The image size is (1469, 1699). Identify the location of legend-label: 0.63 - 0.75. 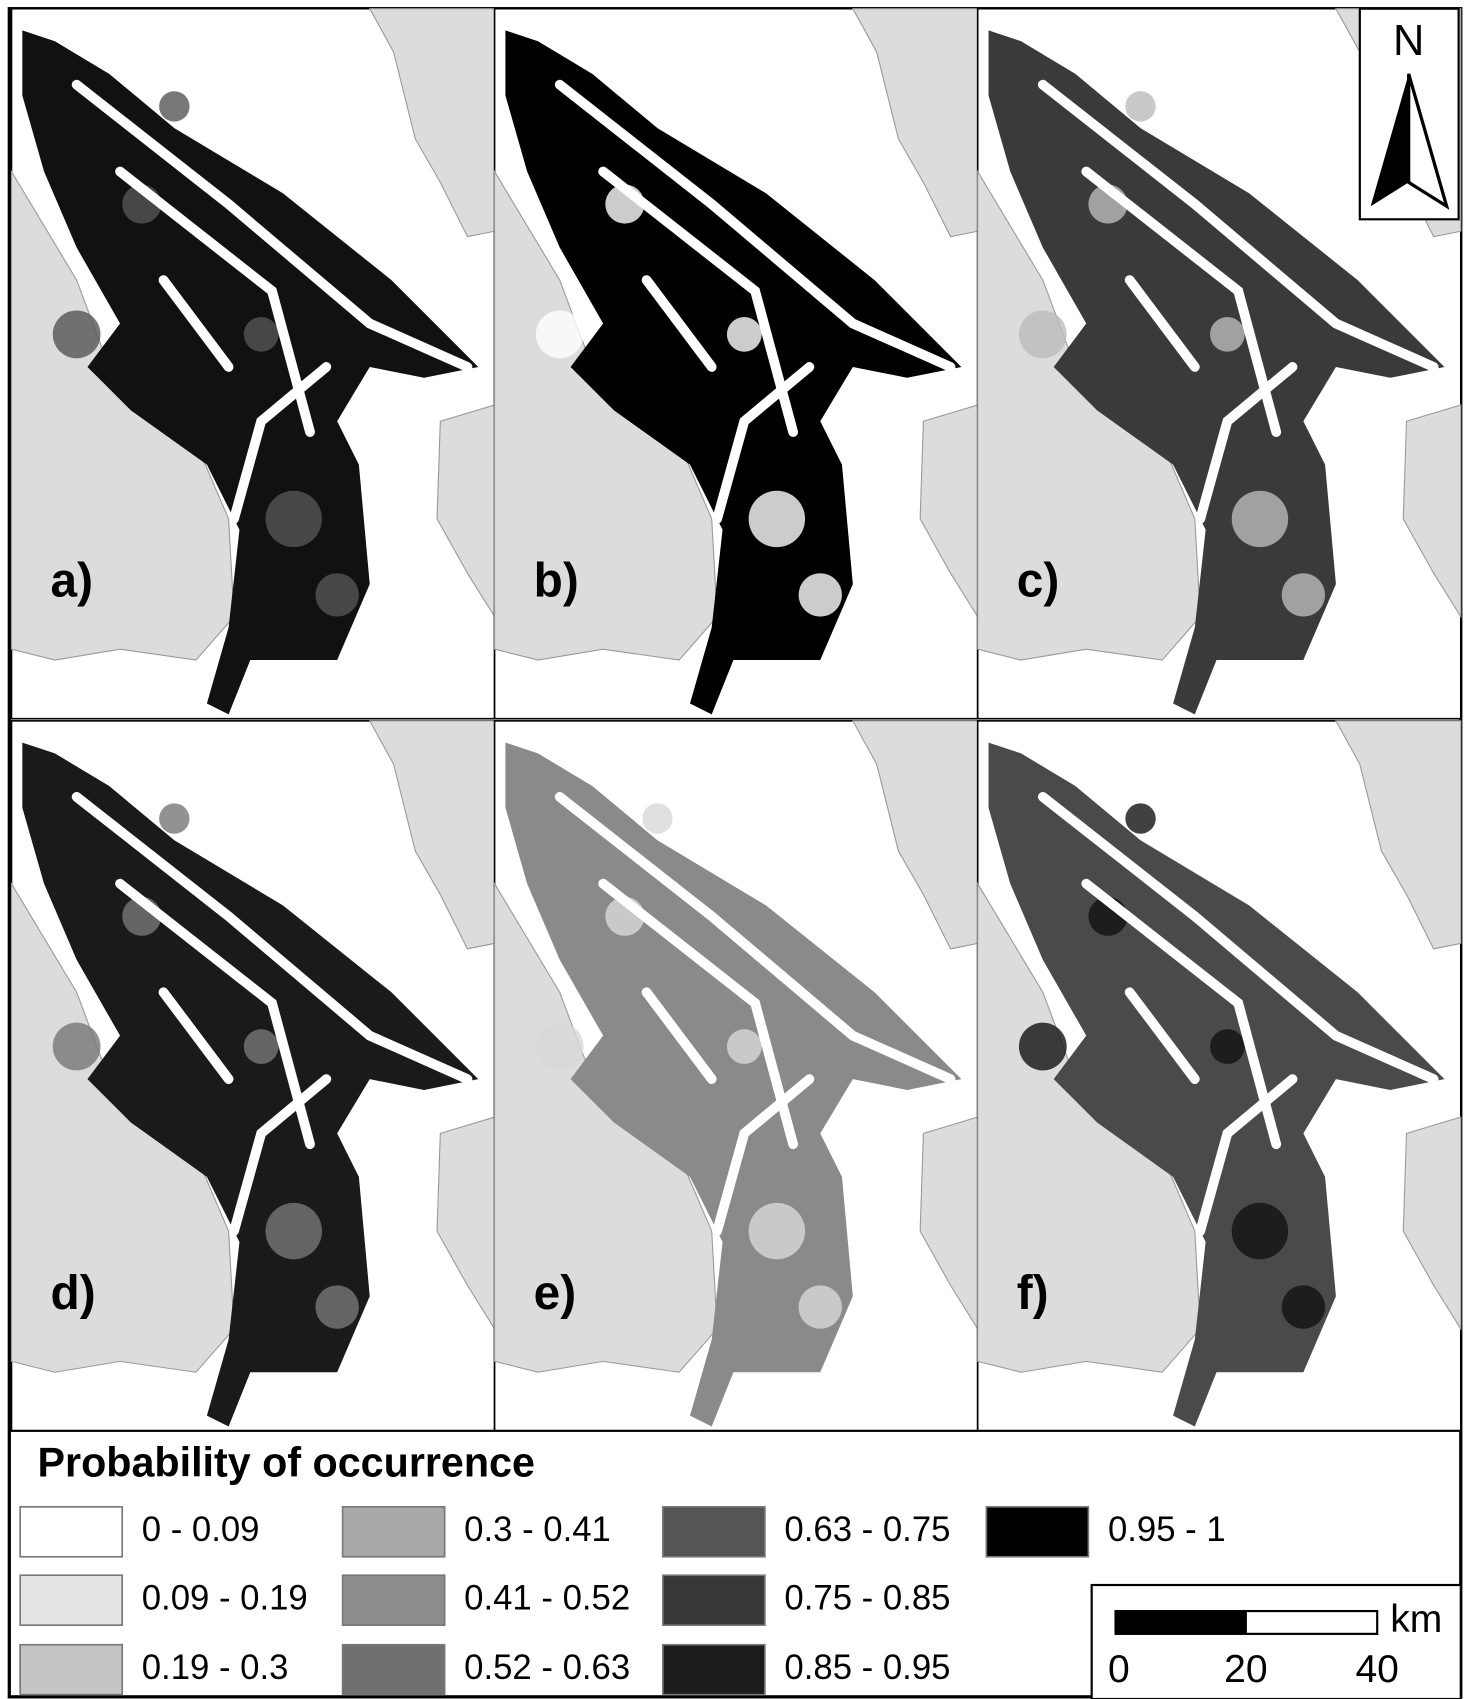
(867, 1530).